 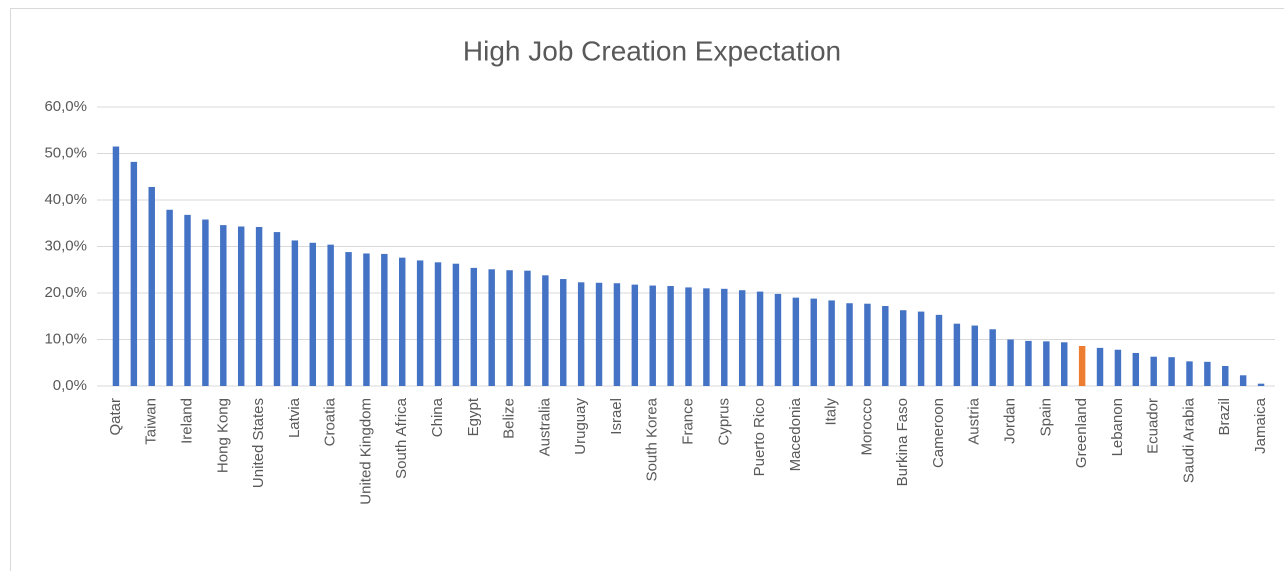 I want to click on x-tick-label: Israel, so click(x=616, y=416).